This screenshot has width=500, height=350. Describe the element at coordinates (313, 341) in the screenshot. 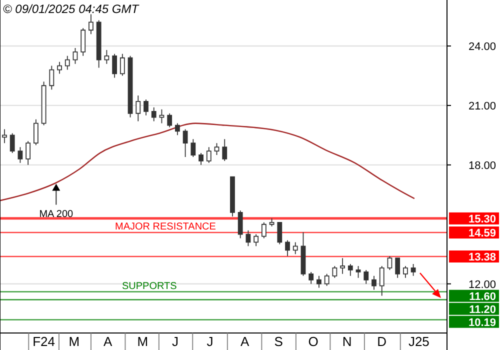

I see `x-tick-label: O` at that location.